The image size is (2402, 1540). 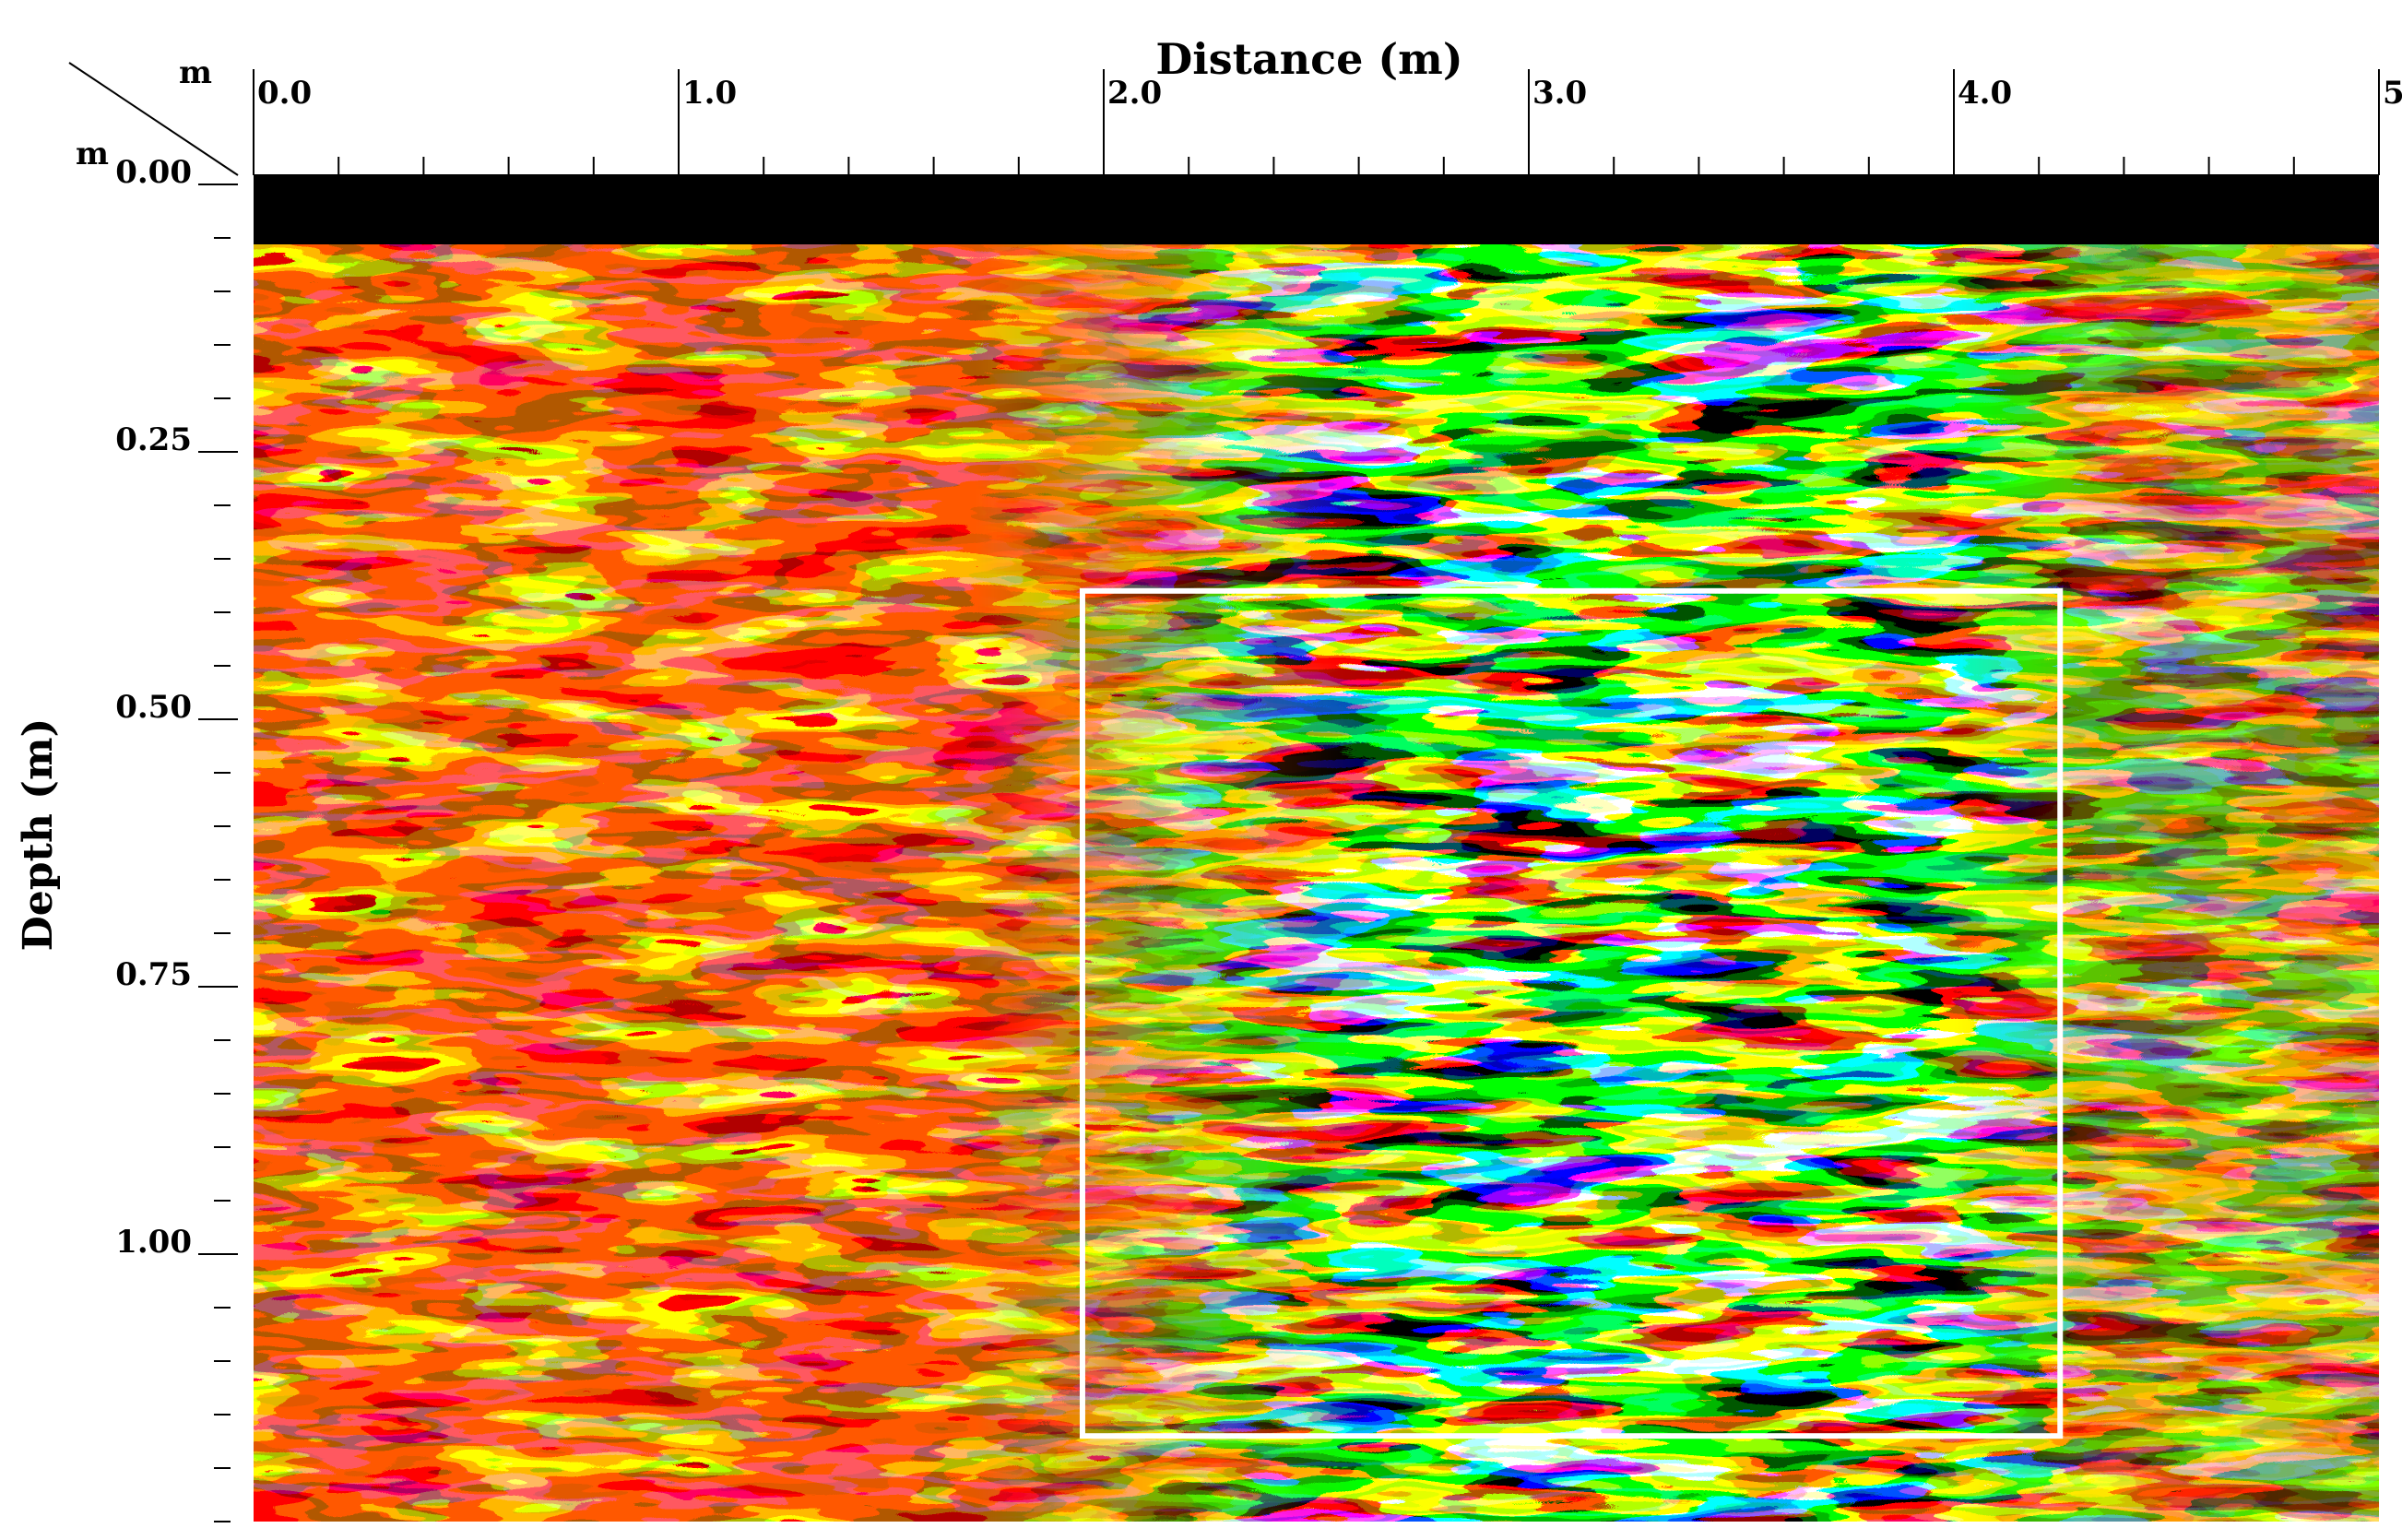 I want to click on x-tick-label: 0.0, so click(x=284, y=94).